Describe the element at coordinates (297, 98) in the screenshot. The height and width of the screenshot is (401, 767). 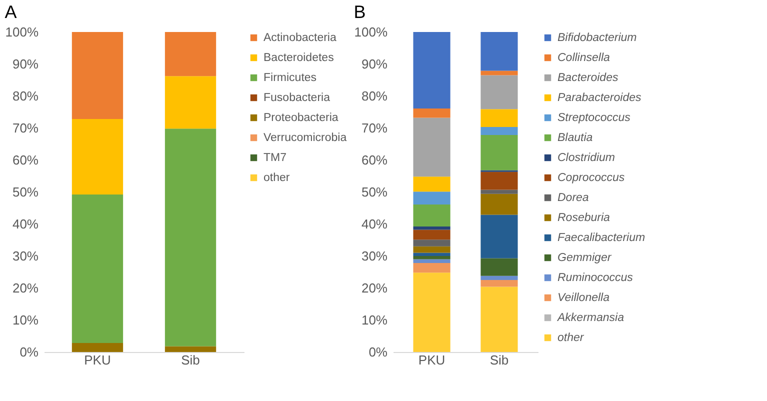
I see `legend-label: Fusobacteria` at that location.